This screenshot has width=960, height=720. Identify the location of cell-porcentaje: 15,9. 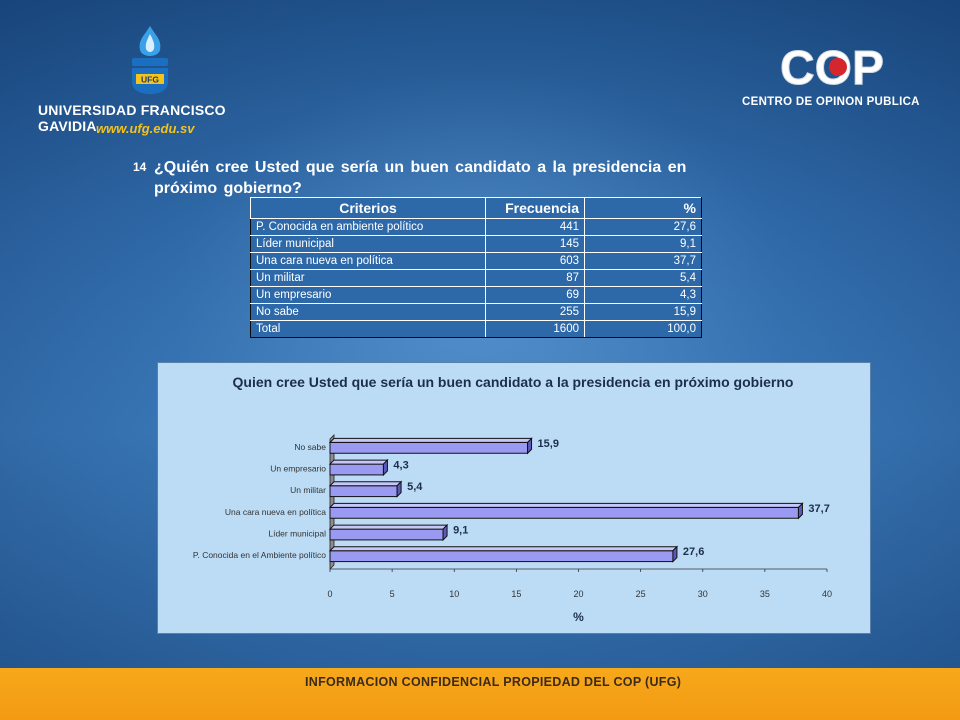
(643, 312).